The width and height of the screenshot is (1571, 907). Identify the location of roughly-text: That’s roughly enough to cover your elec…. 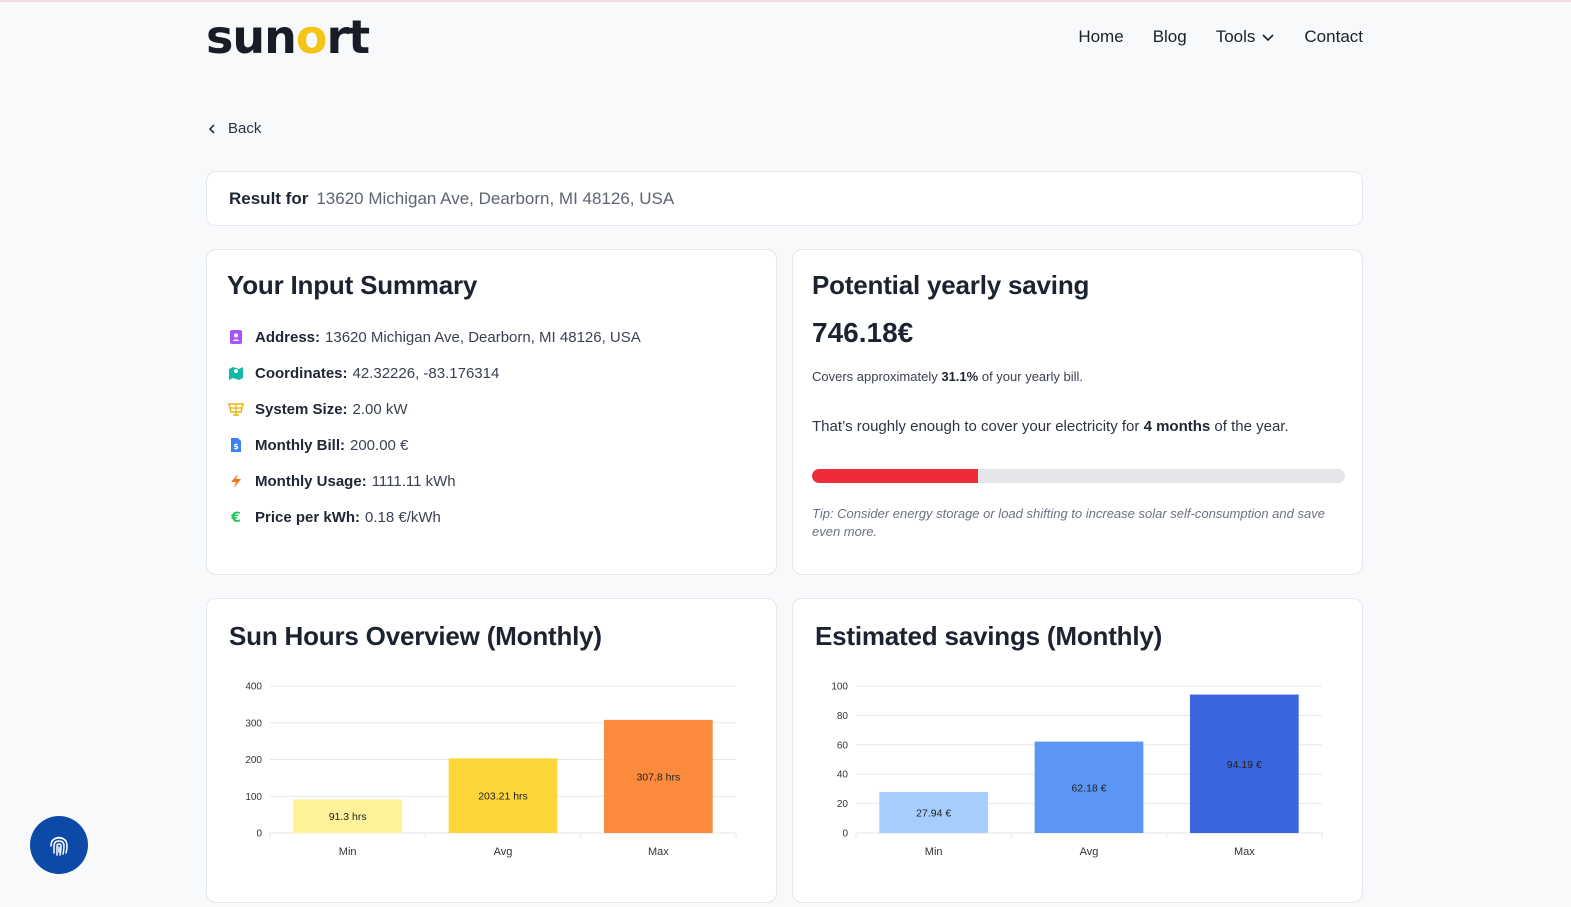
(1077, 426).